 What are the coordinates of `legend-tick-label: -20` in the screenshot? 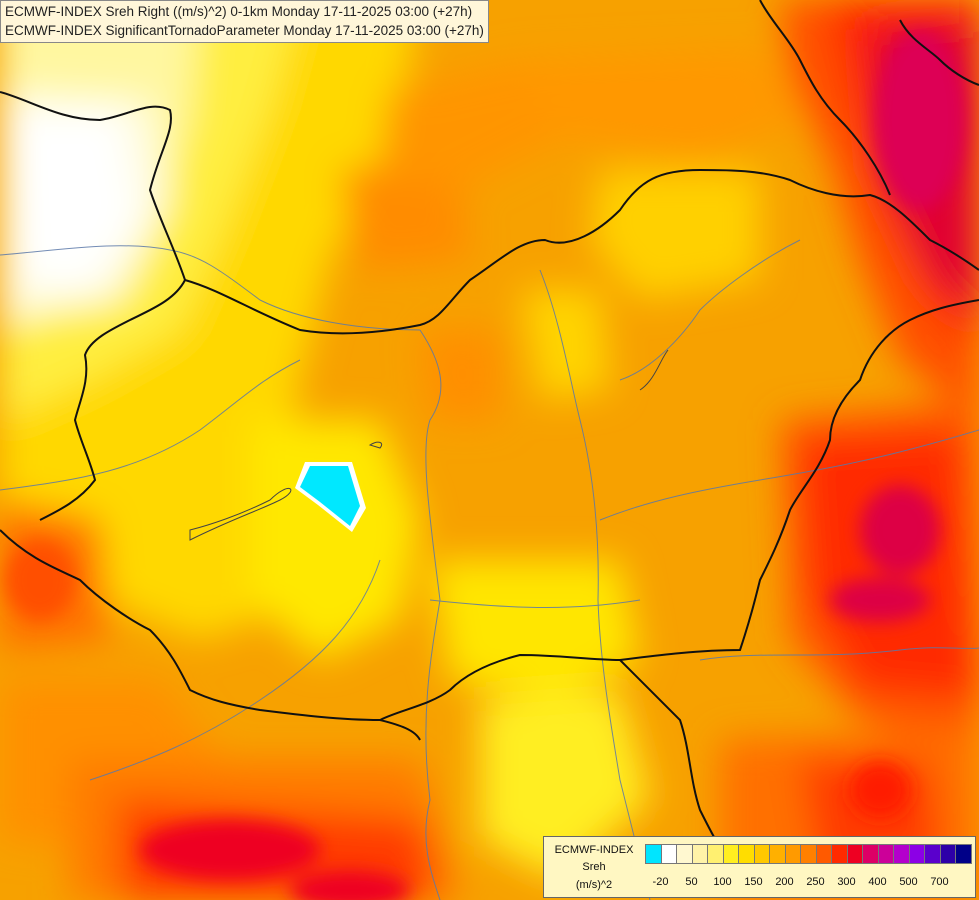 It's located at (660, 882).